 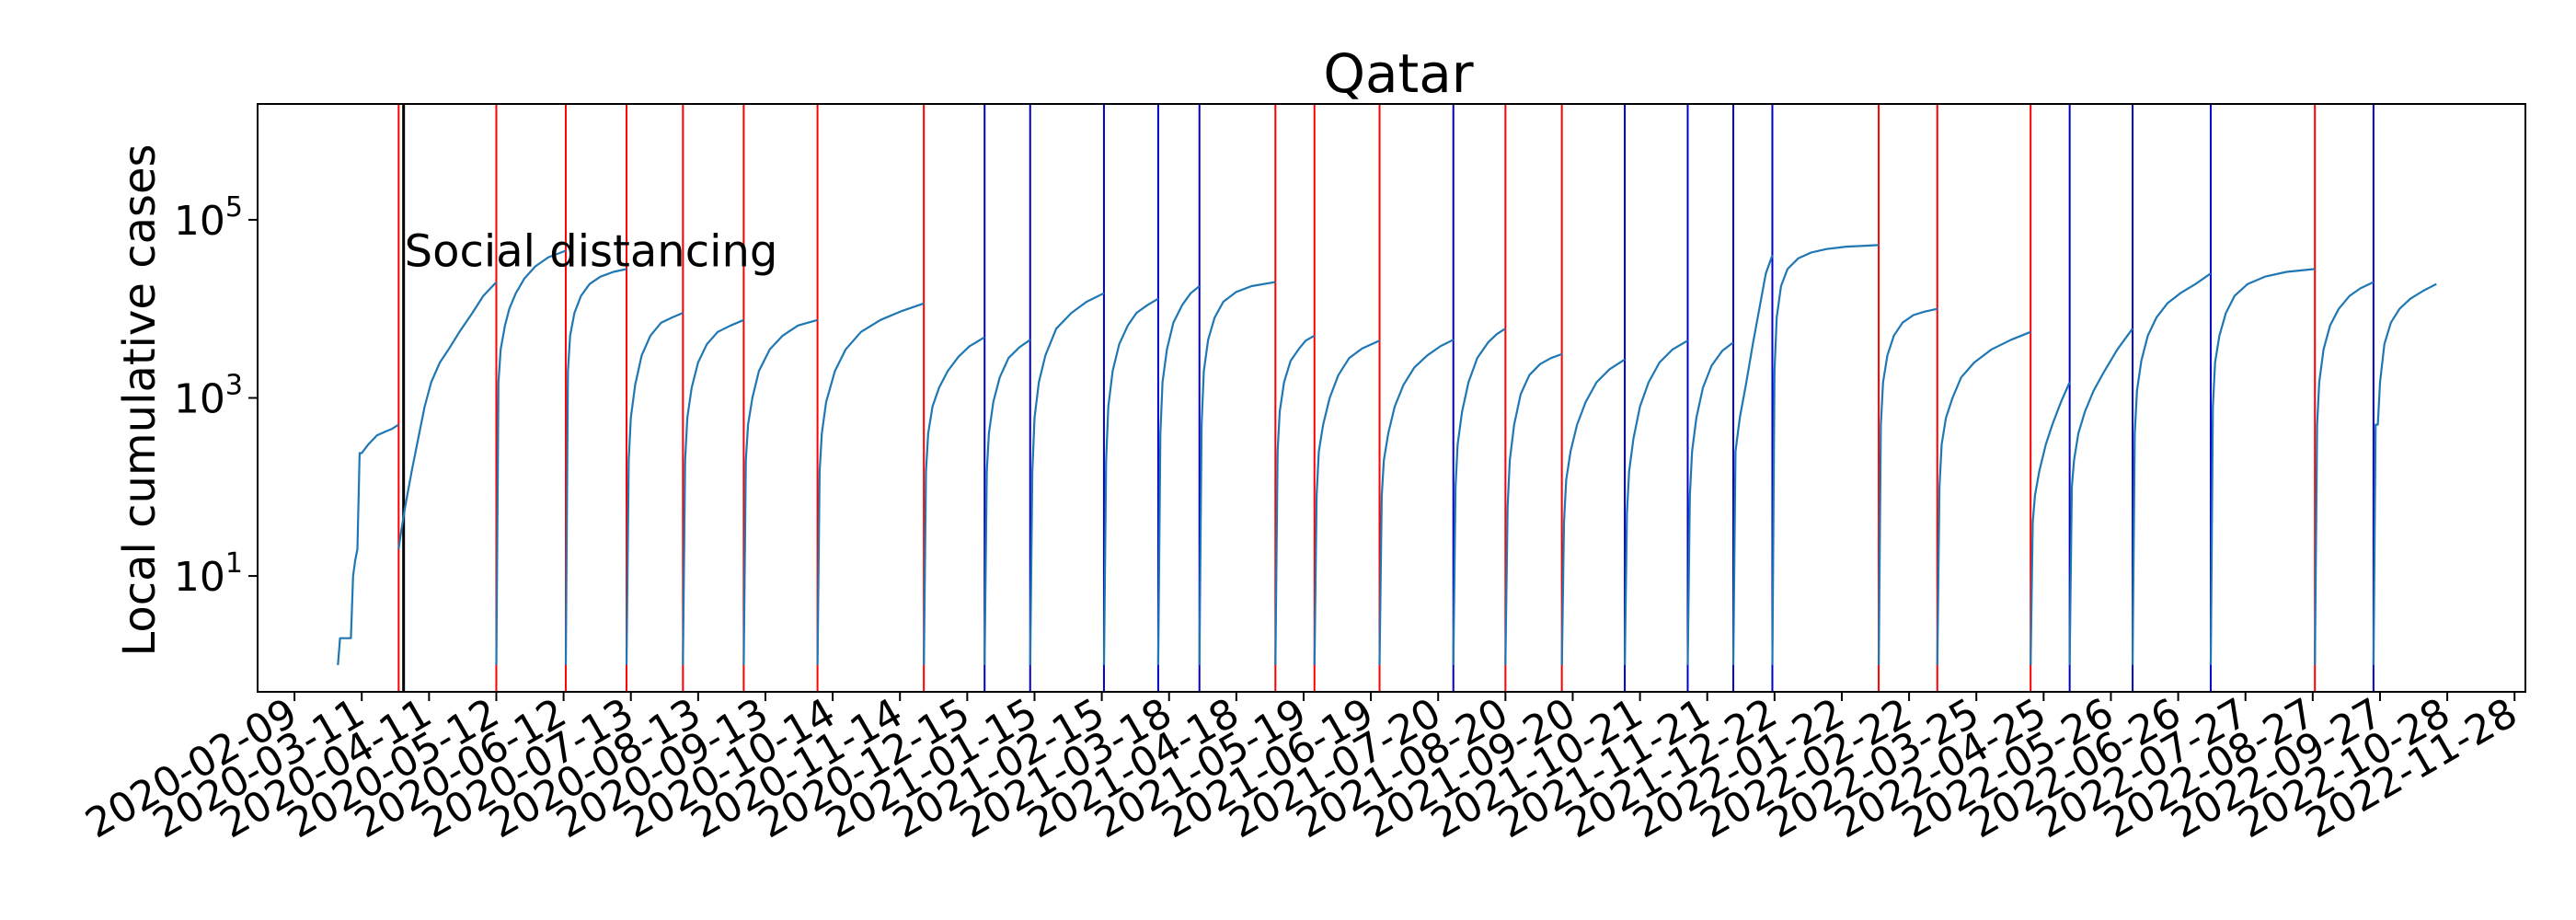 I want to click on y-ticks: 10¹ 10³ 10⁵, so click(x=216, y=396).